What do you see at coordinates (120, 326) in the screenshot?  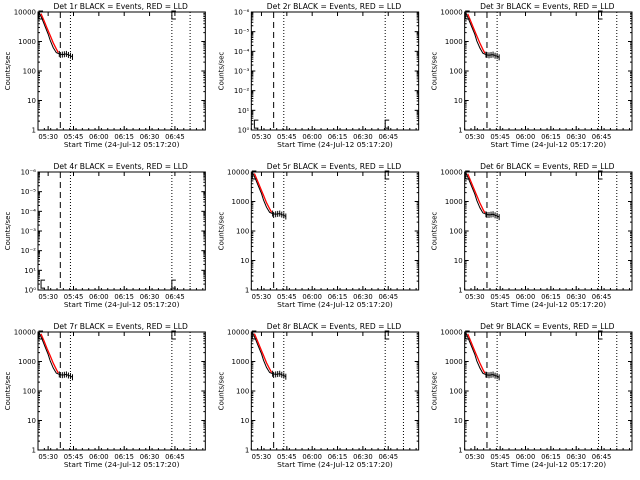 I see `chart-title: Det 7r BLACK = Events, RED = LLD` at bounding box center [120, 326].